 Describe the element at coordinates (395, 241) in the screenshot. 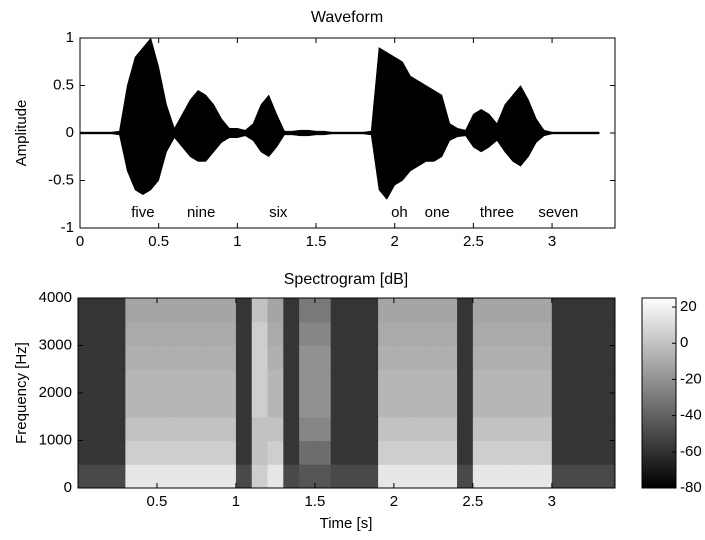

I see `x-tick-label: 2` at that location.